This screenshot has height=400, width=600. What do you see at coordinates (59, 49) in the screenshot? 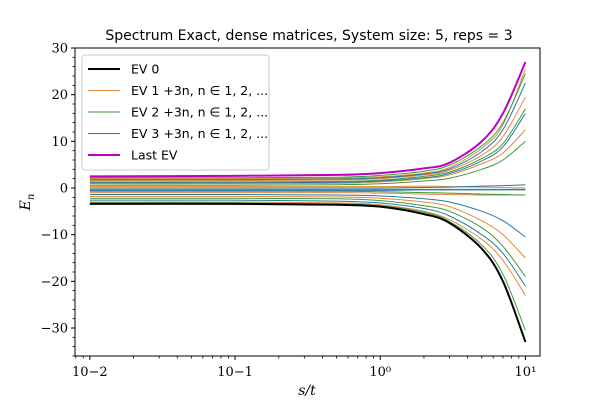
I see `y-tick-label: 30` at bounding box center [59, 49].